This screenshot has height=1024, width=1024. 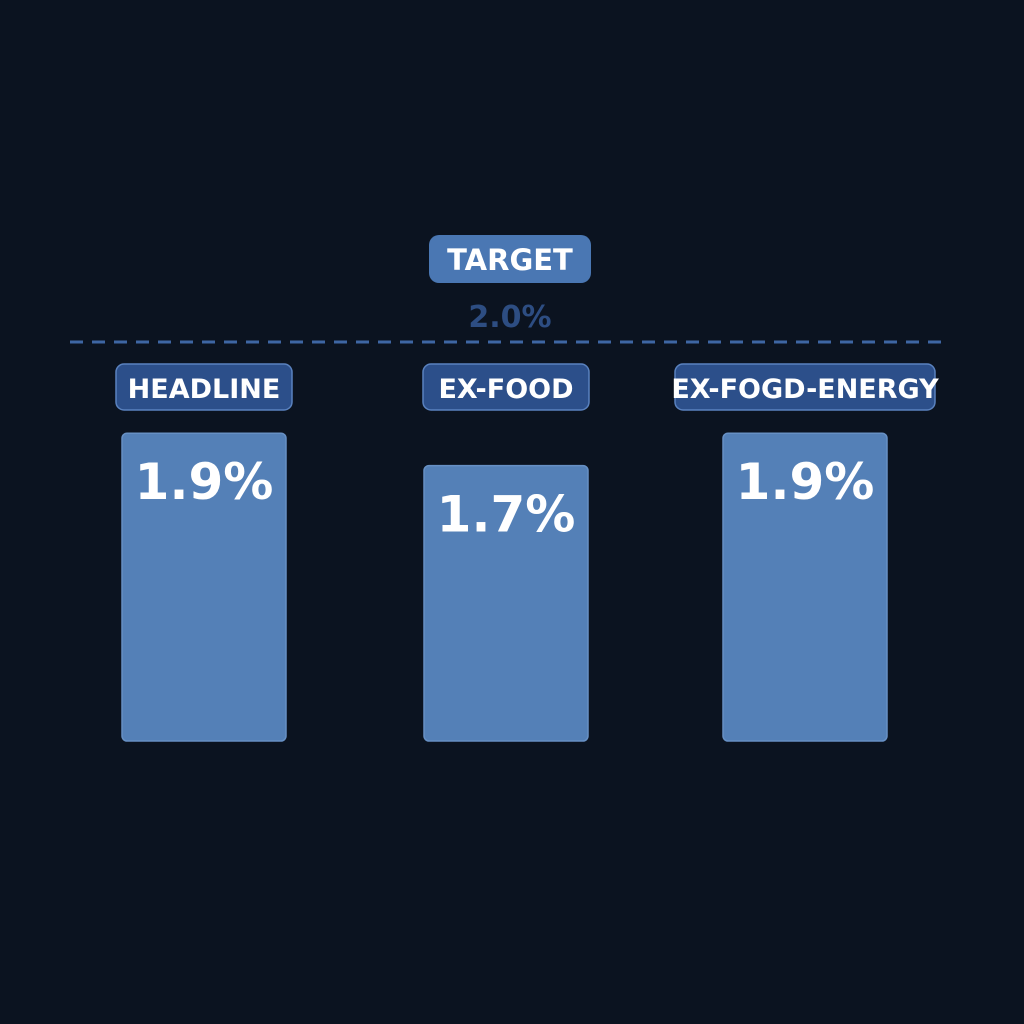 I want to click on category-label: HEADLINE, so click(x=204, y=389).